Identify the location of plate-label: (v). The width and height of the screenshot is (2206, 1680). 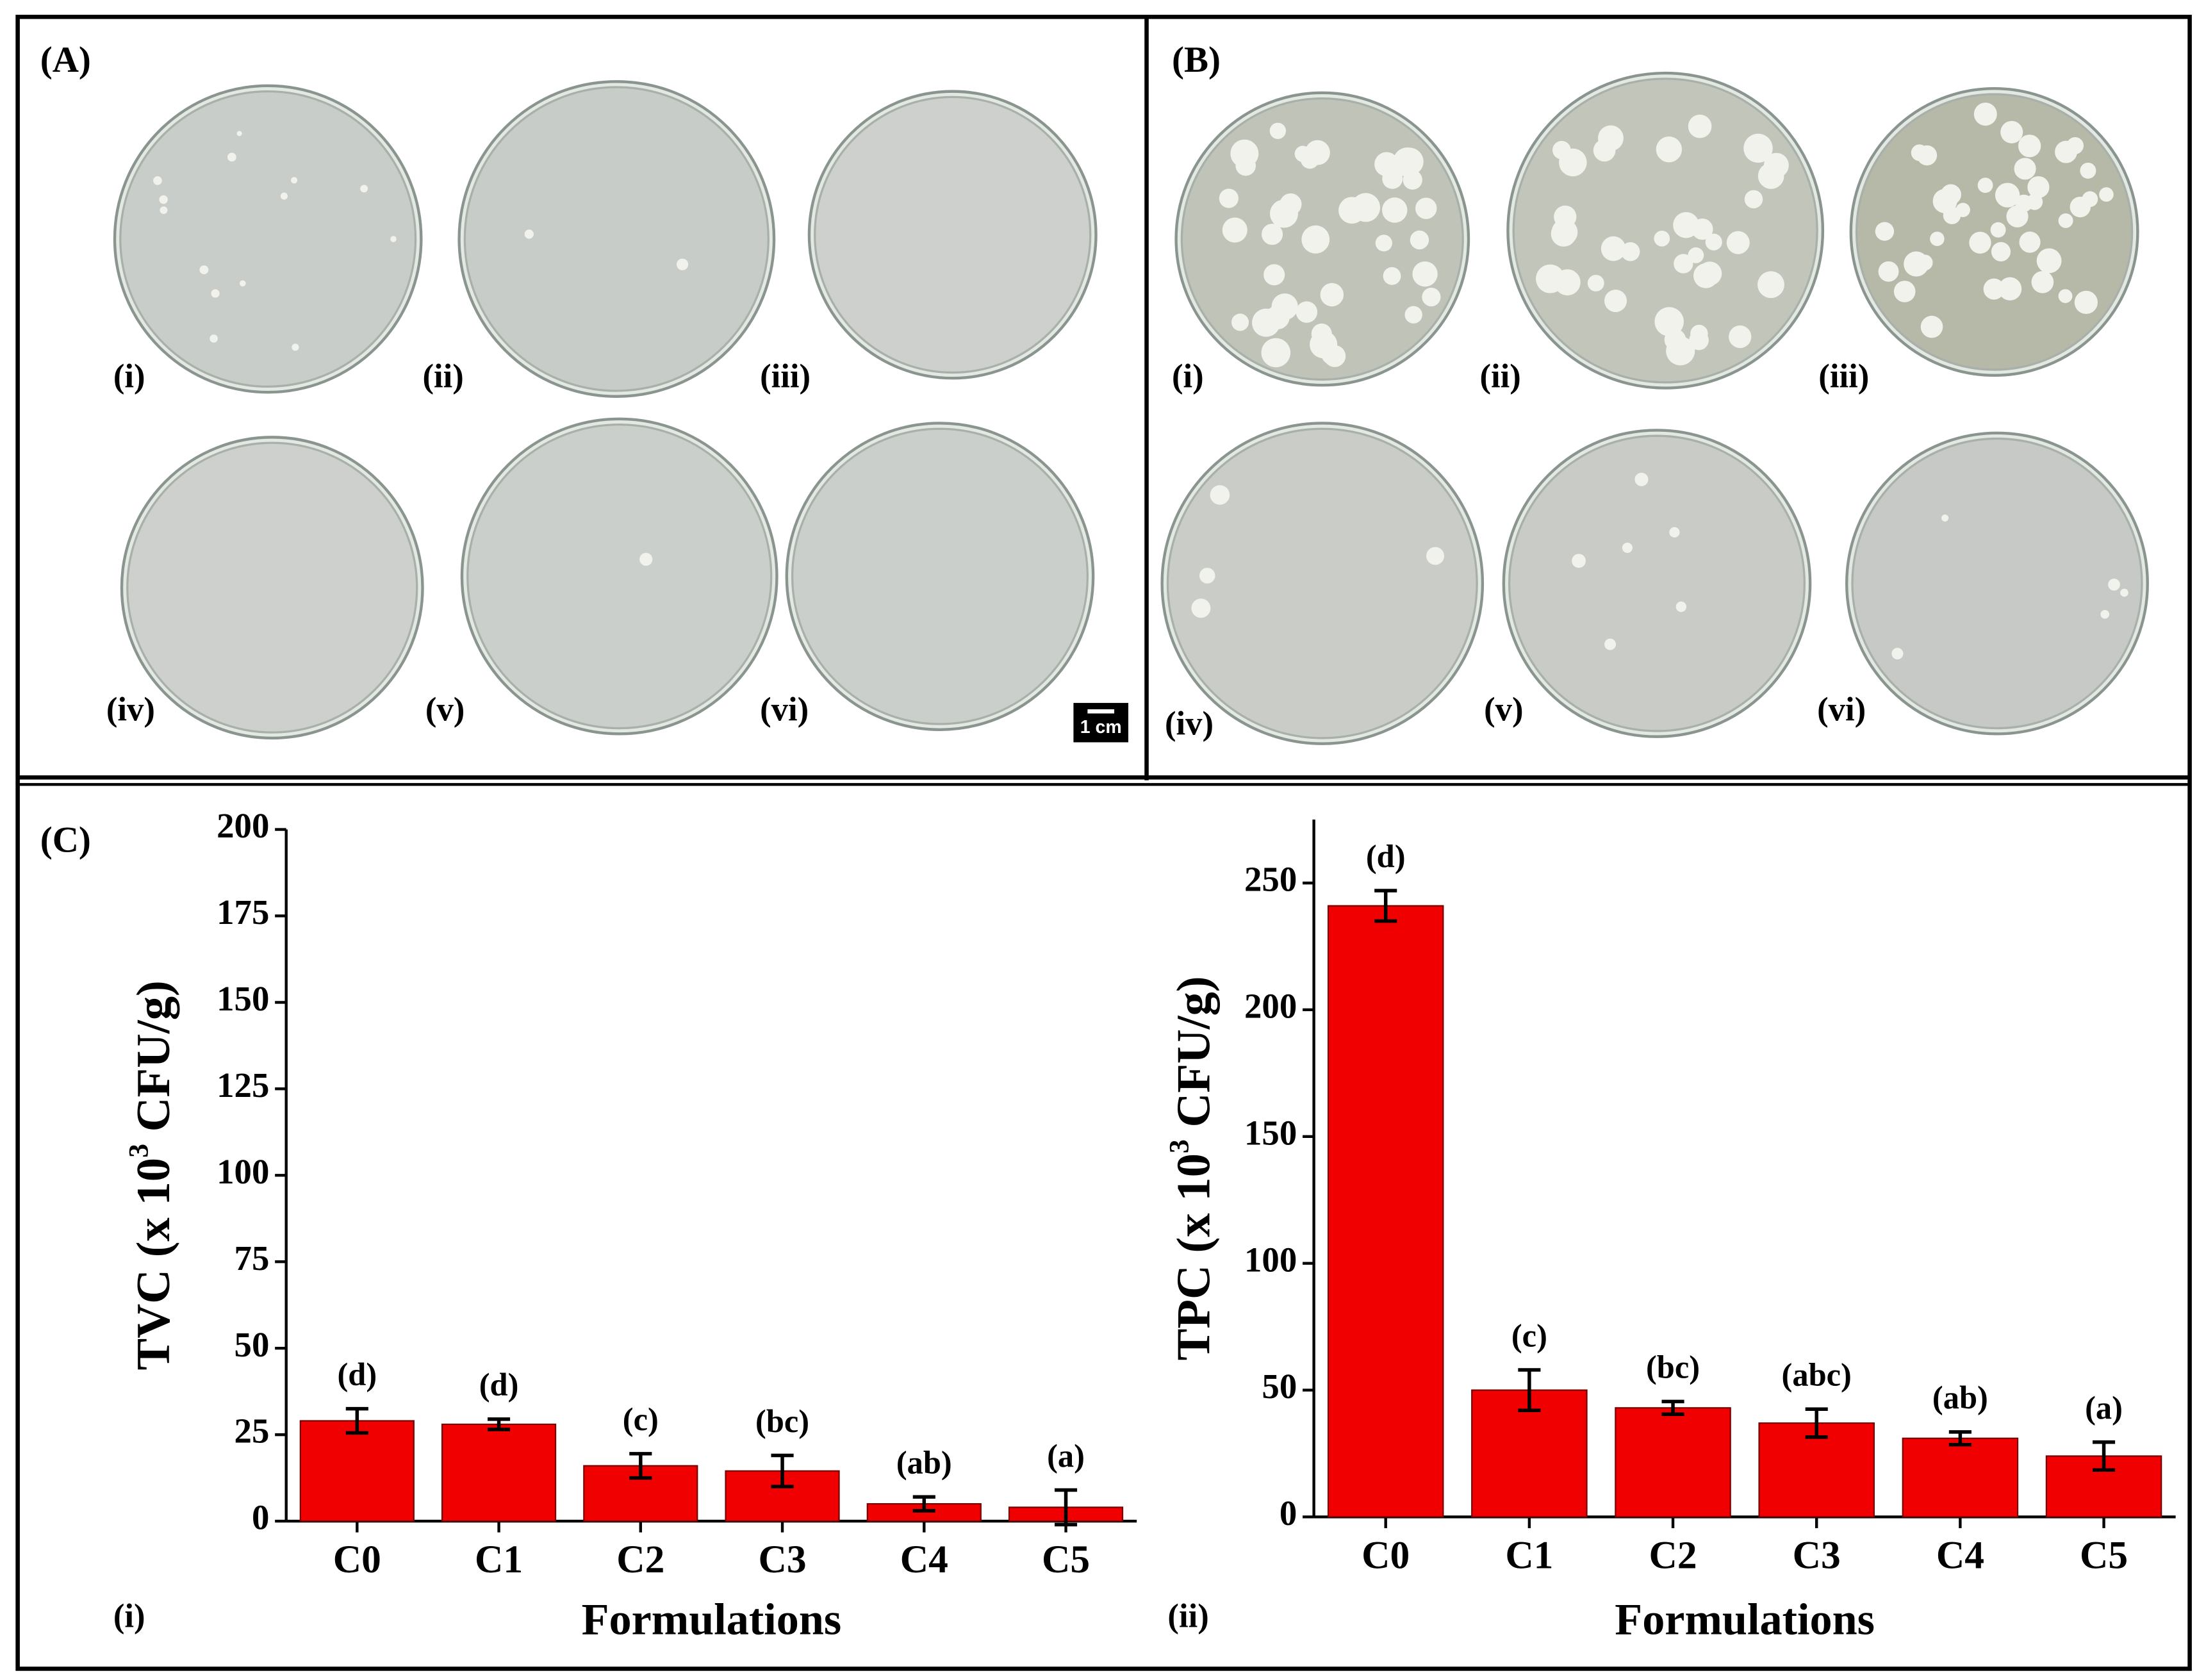
(1504, 710).